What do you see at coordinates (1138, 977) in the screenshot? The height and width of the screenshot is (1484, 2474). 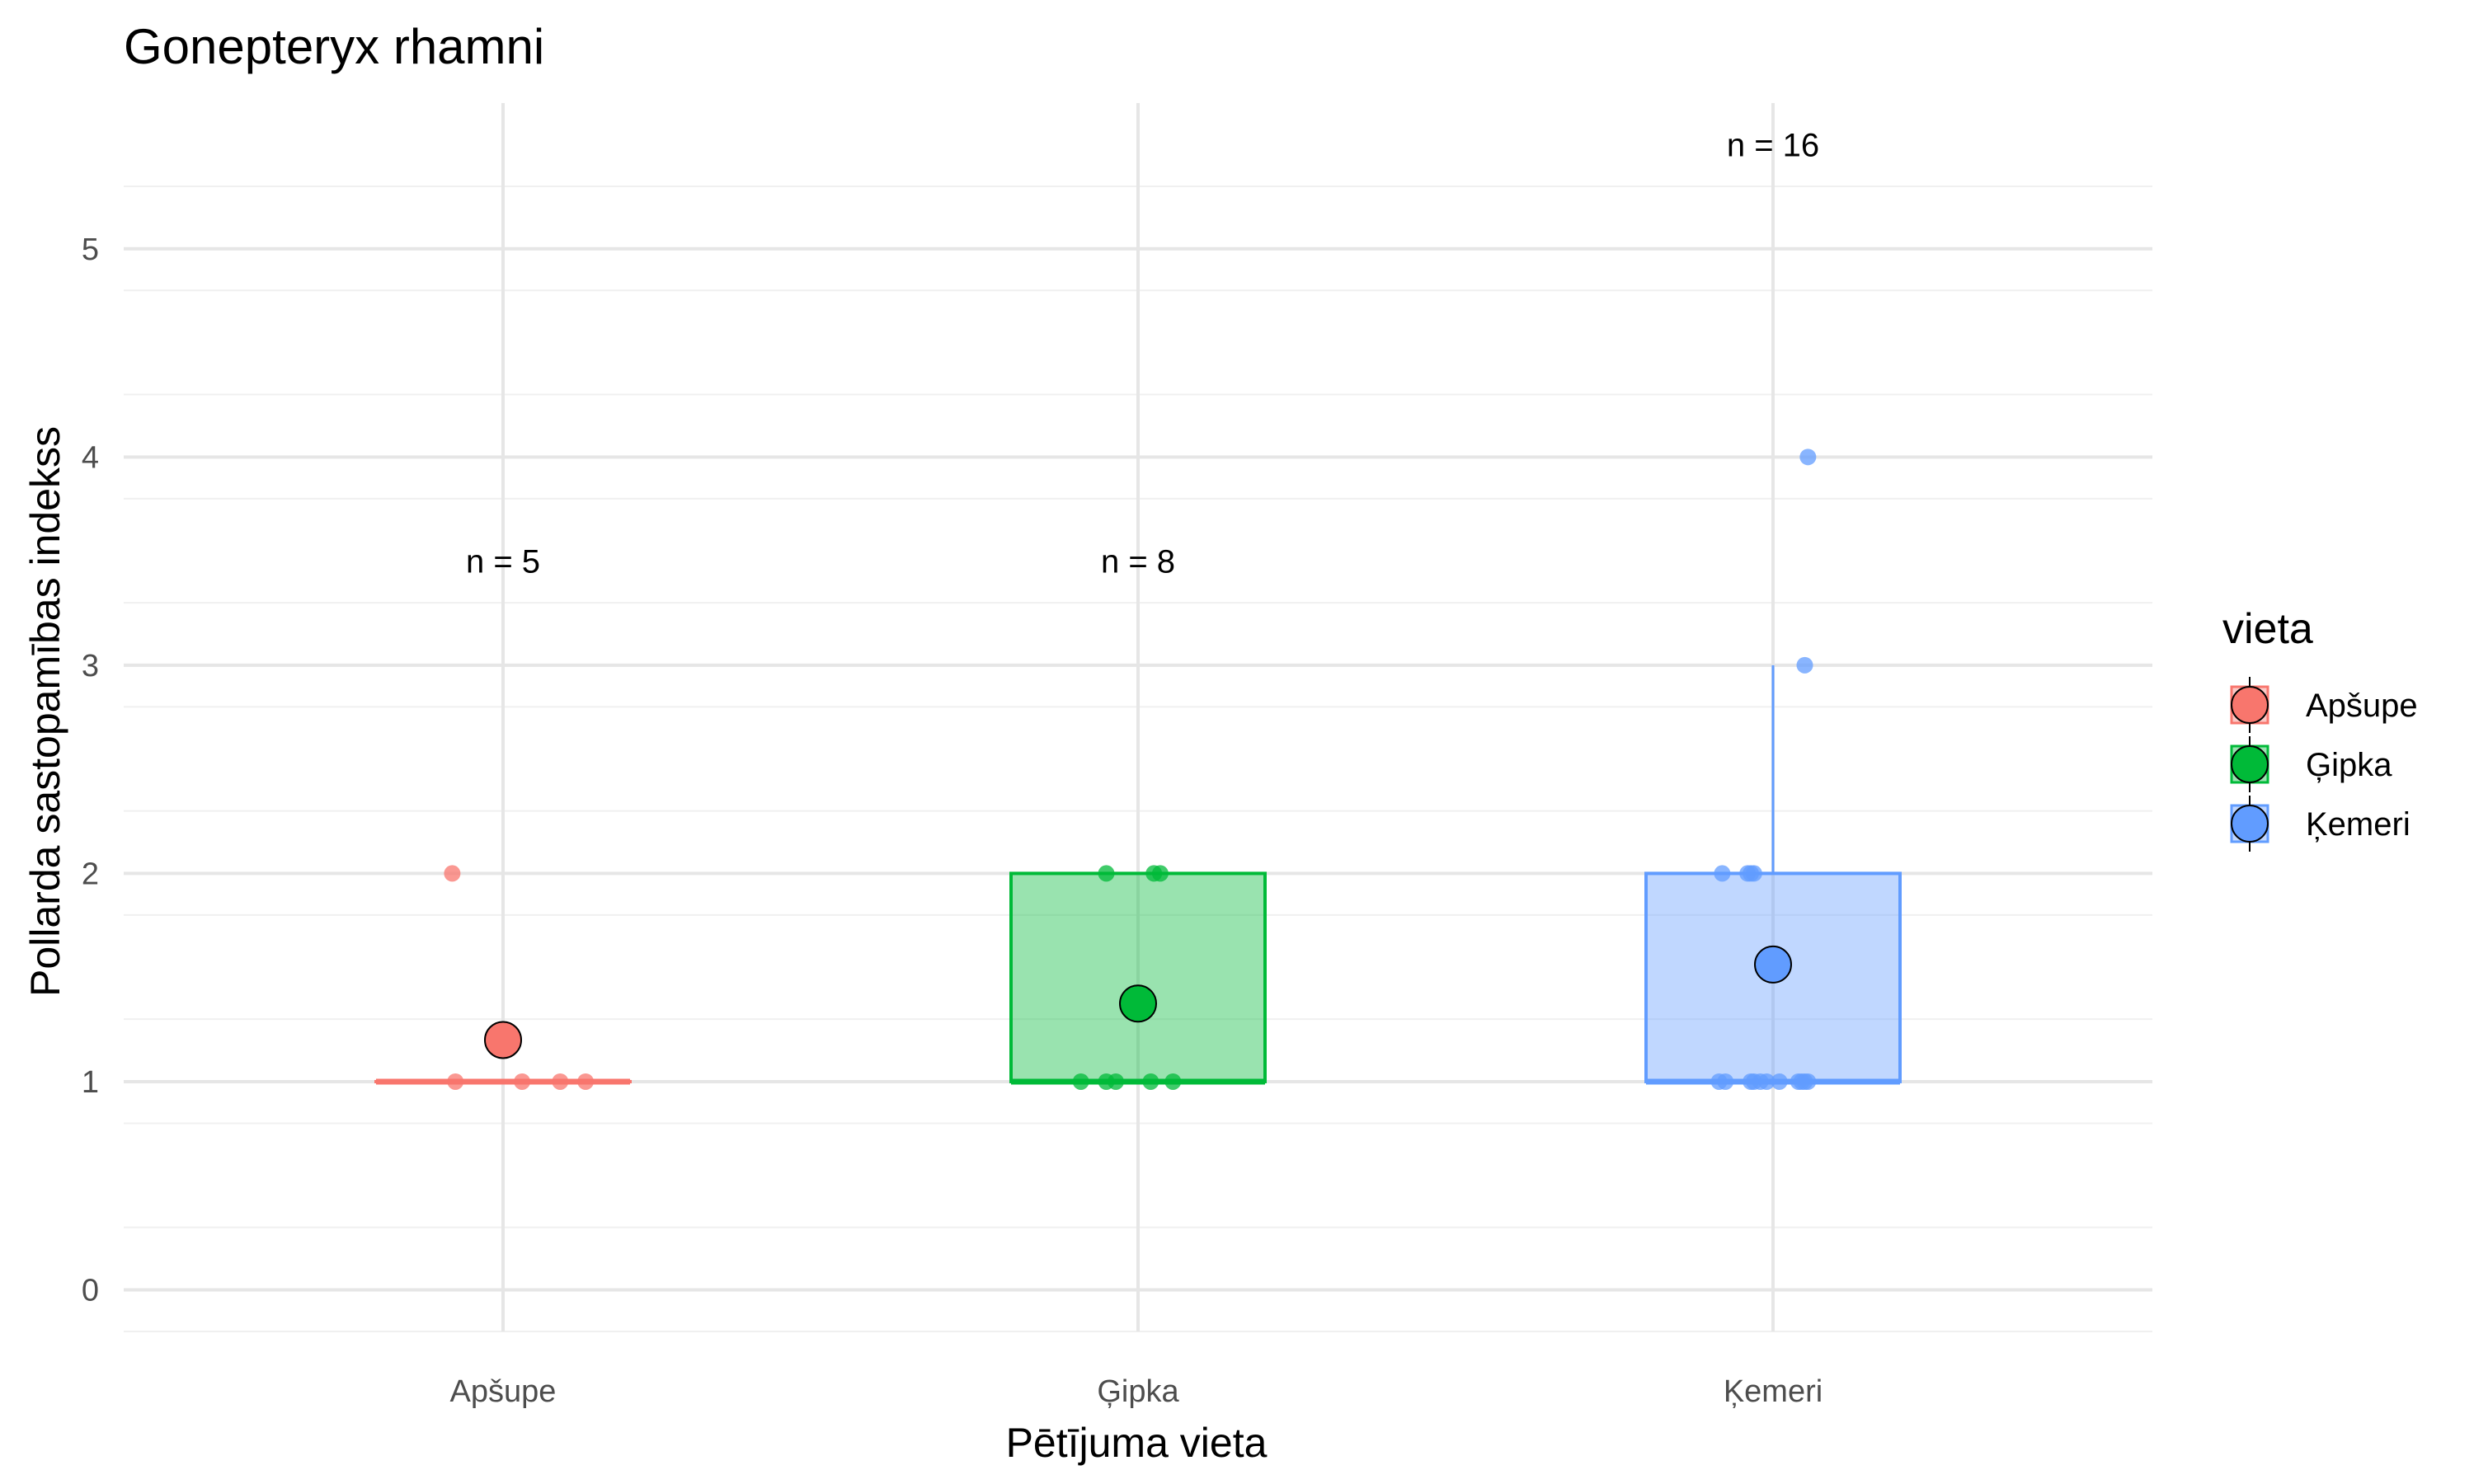 I see `box-body` at bounding box center [1138, 977].